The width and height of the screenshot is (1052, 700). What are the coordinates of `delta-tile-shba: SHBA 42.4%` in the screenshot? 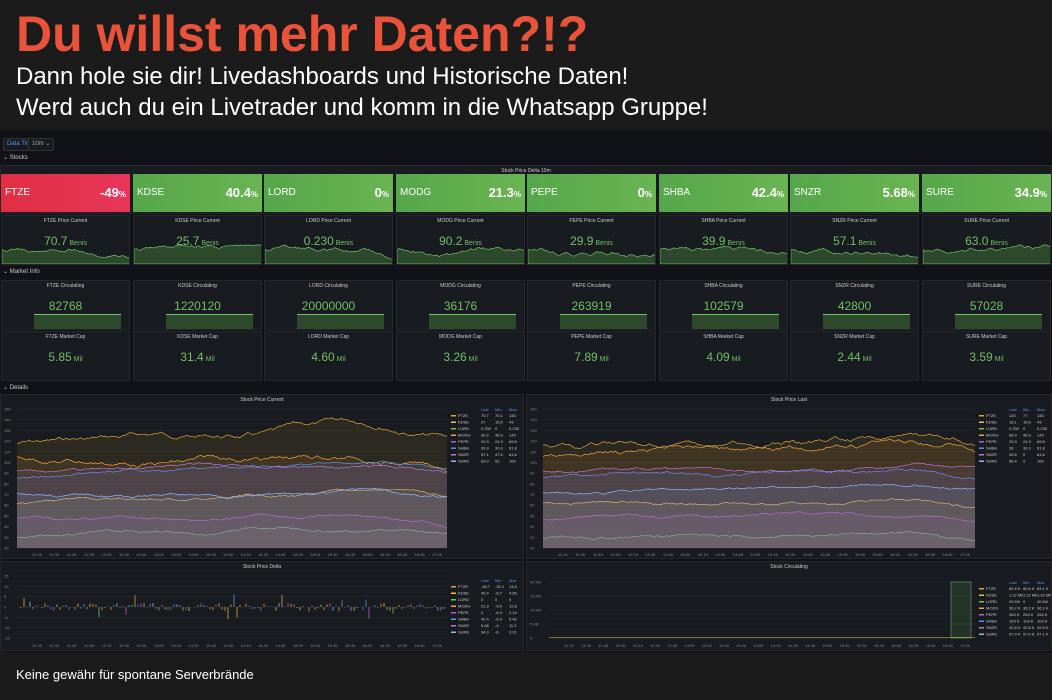 It's located at (723, 193).